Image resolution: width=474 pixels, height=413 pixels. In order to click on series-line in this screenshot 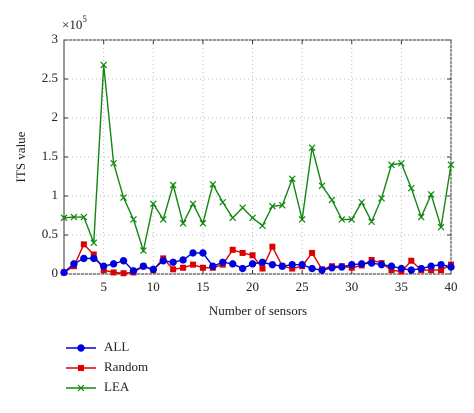, I will do `click(257, 262)`.